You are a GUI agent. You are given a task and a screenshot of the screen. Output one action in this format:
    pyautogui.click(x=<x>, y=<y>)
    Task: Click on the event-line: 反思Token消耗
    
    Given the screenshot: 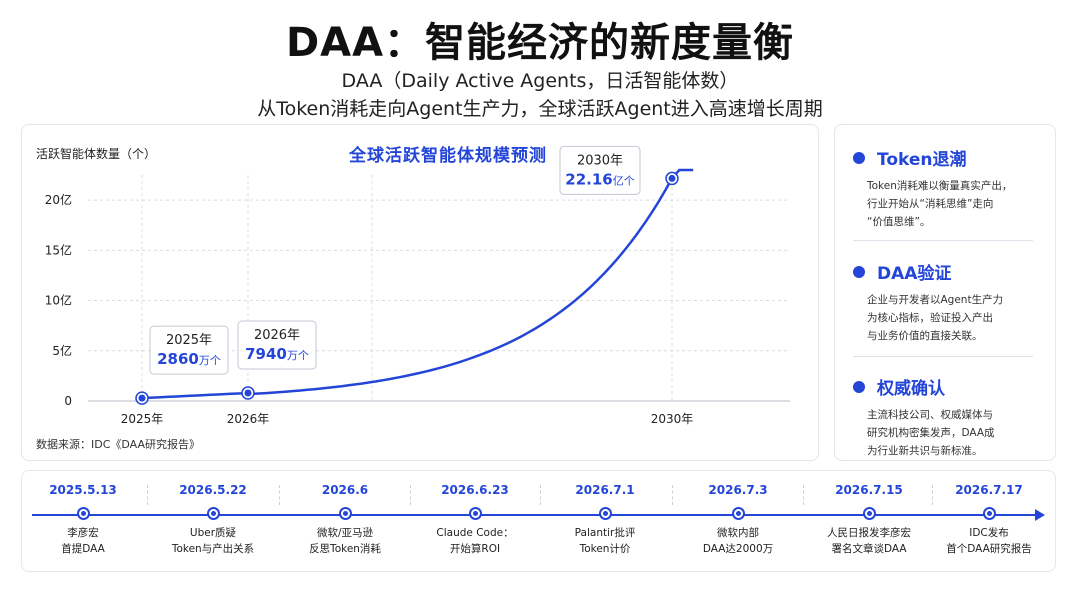 What is the action you would take?
    pyautogui.click(x=345, y=549)
    